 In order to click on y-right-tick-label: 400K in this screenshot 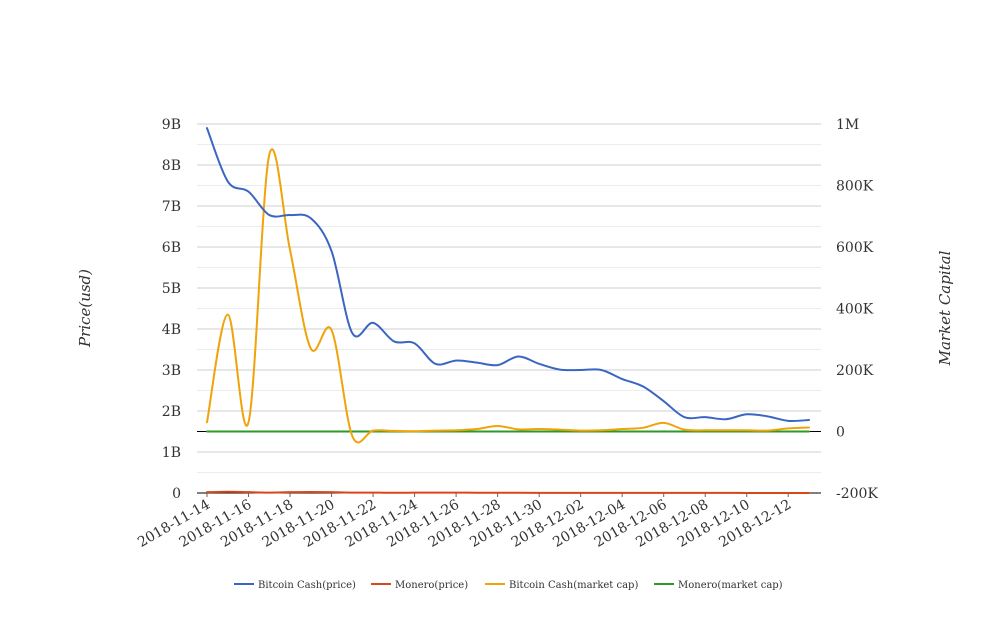, I will do `click(855, 310)`.